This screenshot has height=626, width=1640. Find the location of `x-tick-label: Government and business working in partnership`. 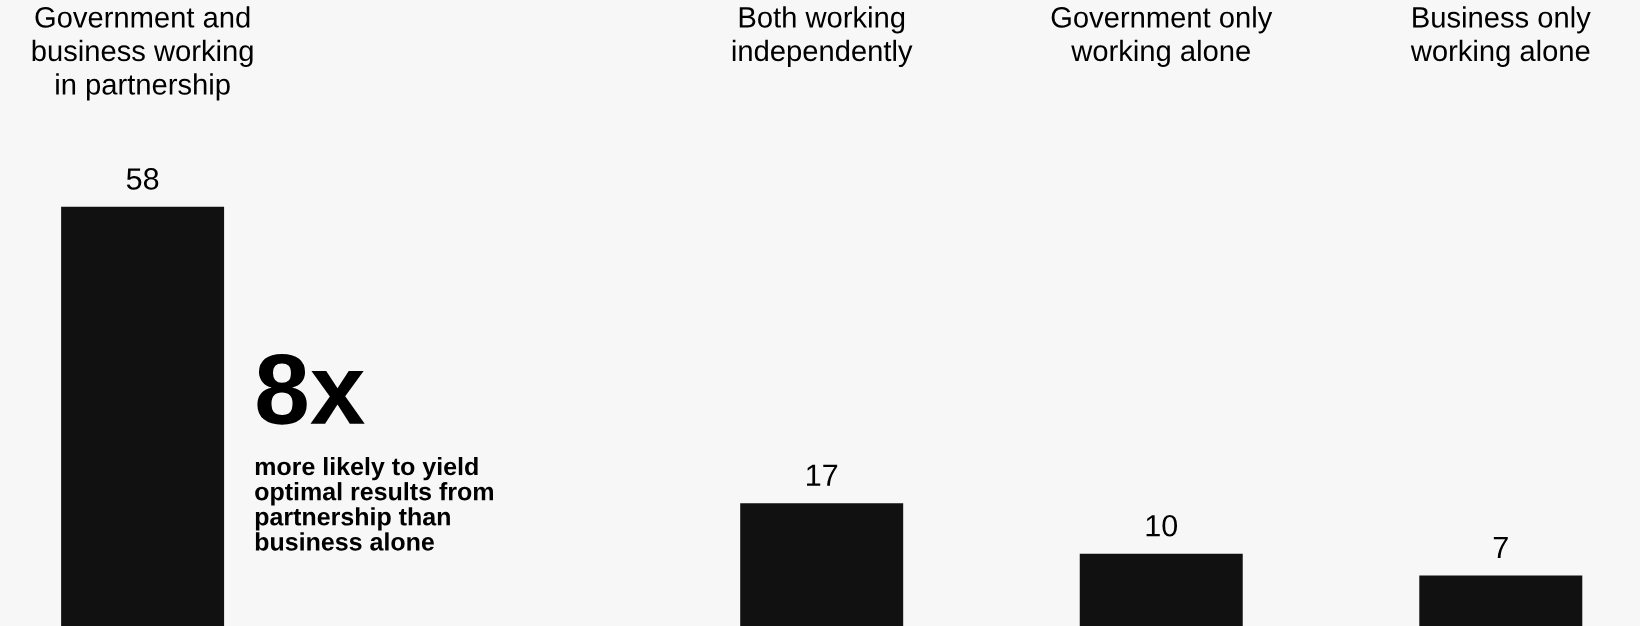

x-tick-label: Government and business working in partnership is located at coordinates (142, 53).